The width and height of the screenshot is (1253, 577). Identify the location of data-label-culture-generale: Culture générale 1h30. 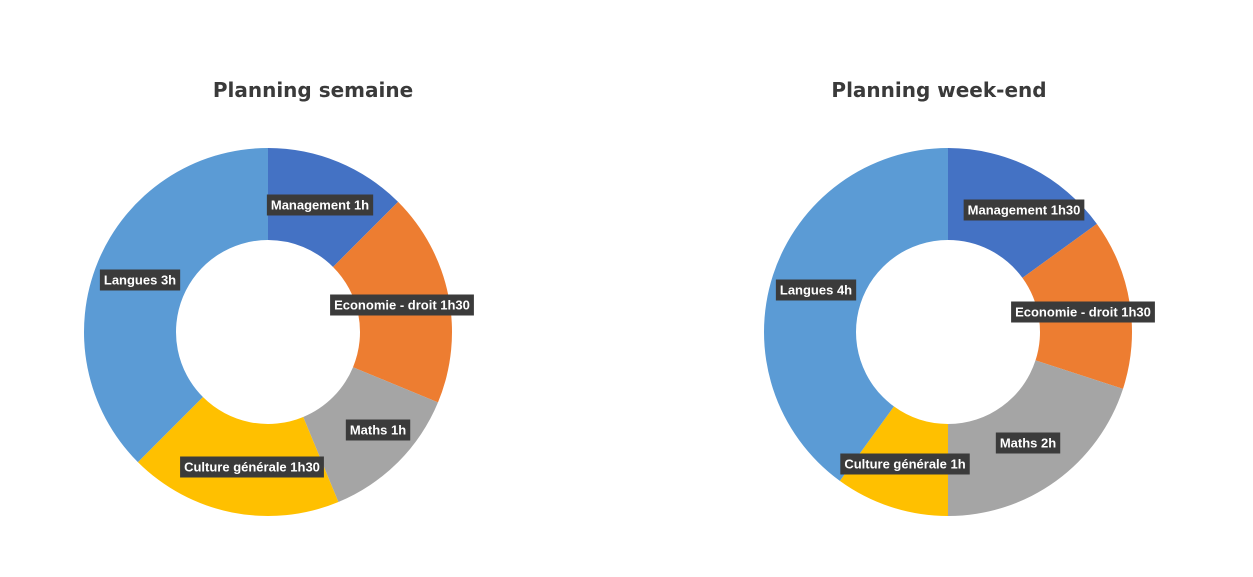
(252, 467).